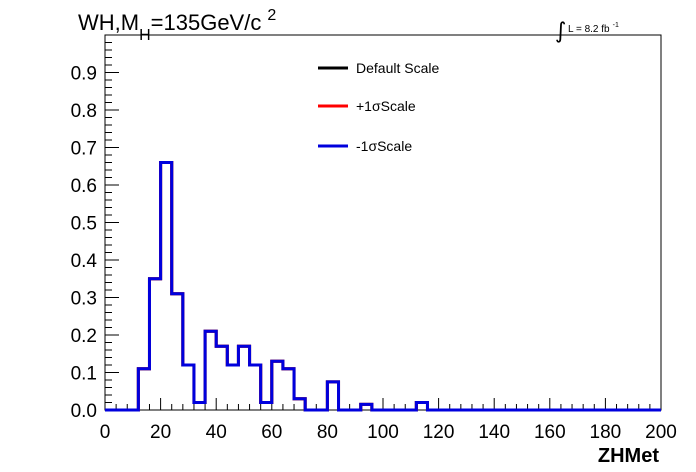 Image resolution: width=696 pixels, height=472 pixels. Describe the element at coordinates (84, 74) in the screenshot. I see `y-tick-label: 0.9` at that location.